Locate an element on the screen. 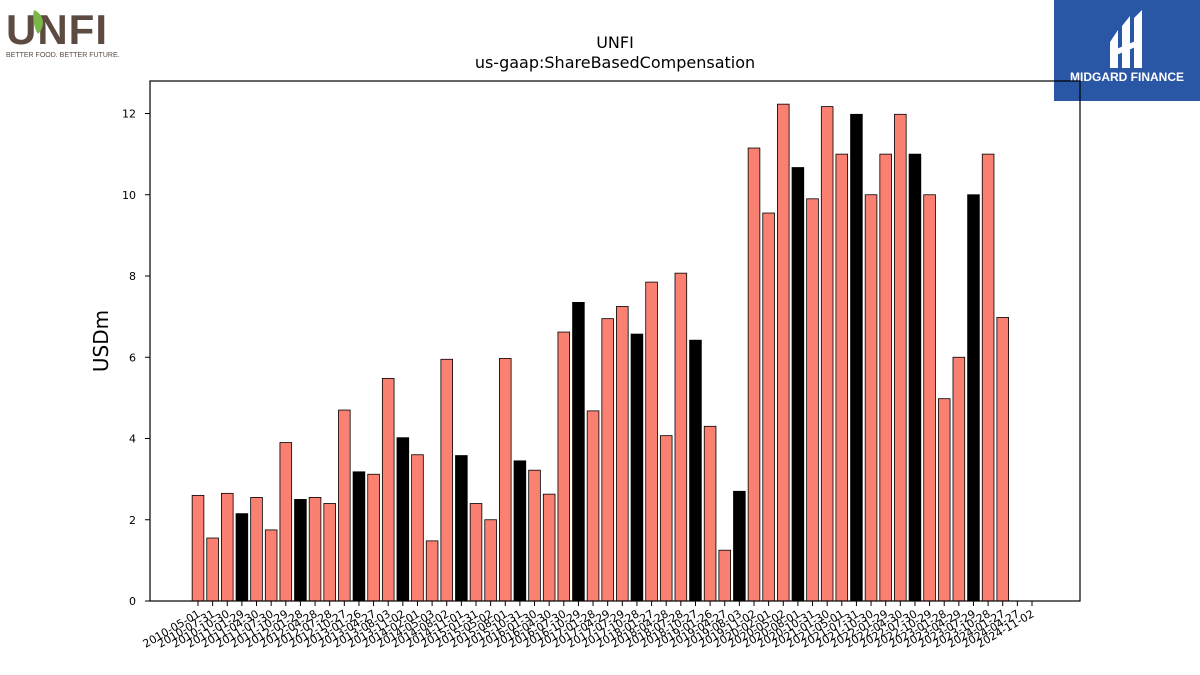 The image size is (1200, 675). midgard-finance-logo: MIDGARD FINANCE is located at coordinates (1127, 50).